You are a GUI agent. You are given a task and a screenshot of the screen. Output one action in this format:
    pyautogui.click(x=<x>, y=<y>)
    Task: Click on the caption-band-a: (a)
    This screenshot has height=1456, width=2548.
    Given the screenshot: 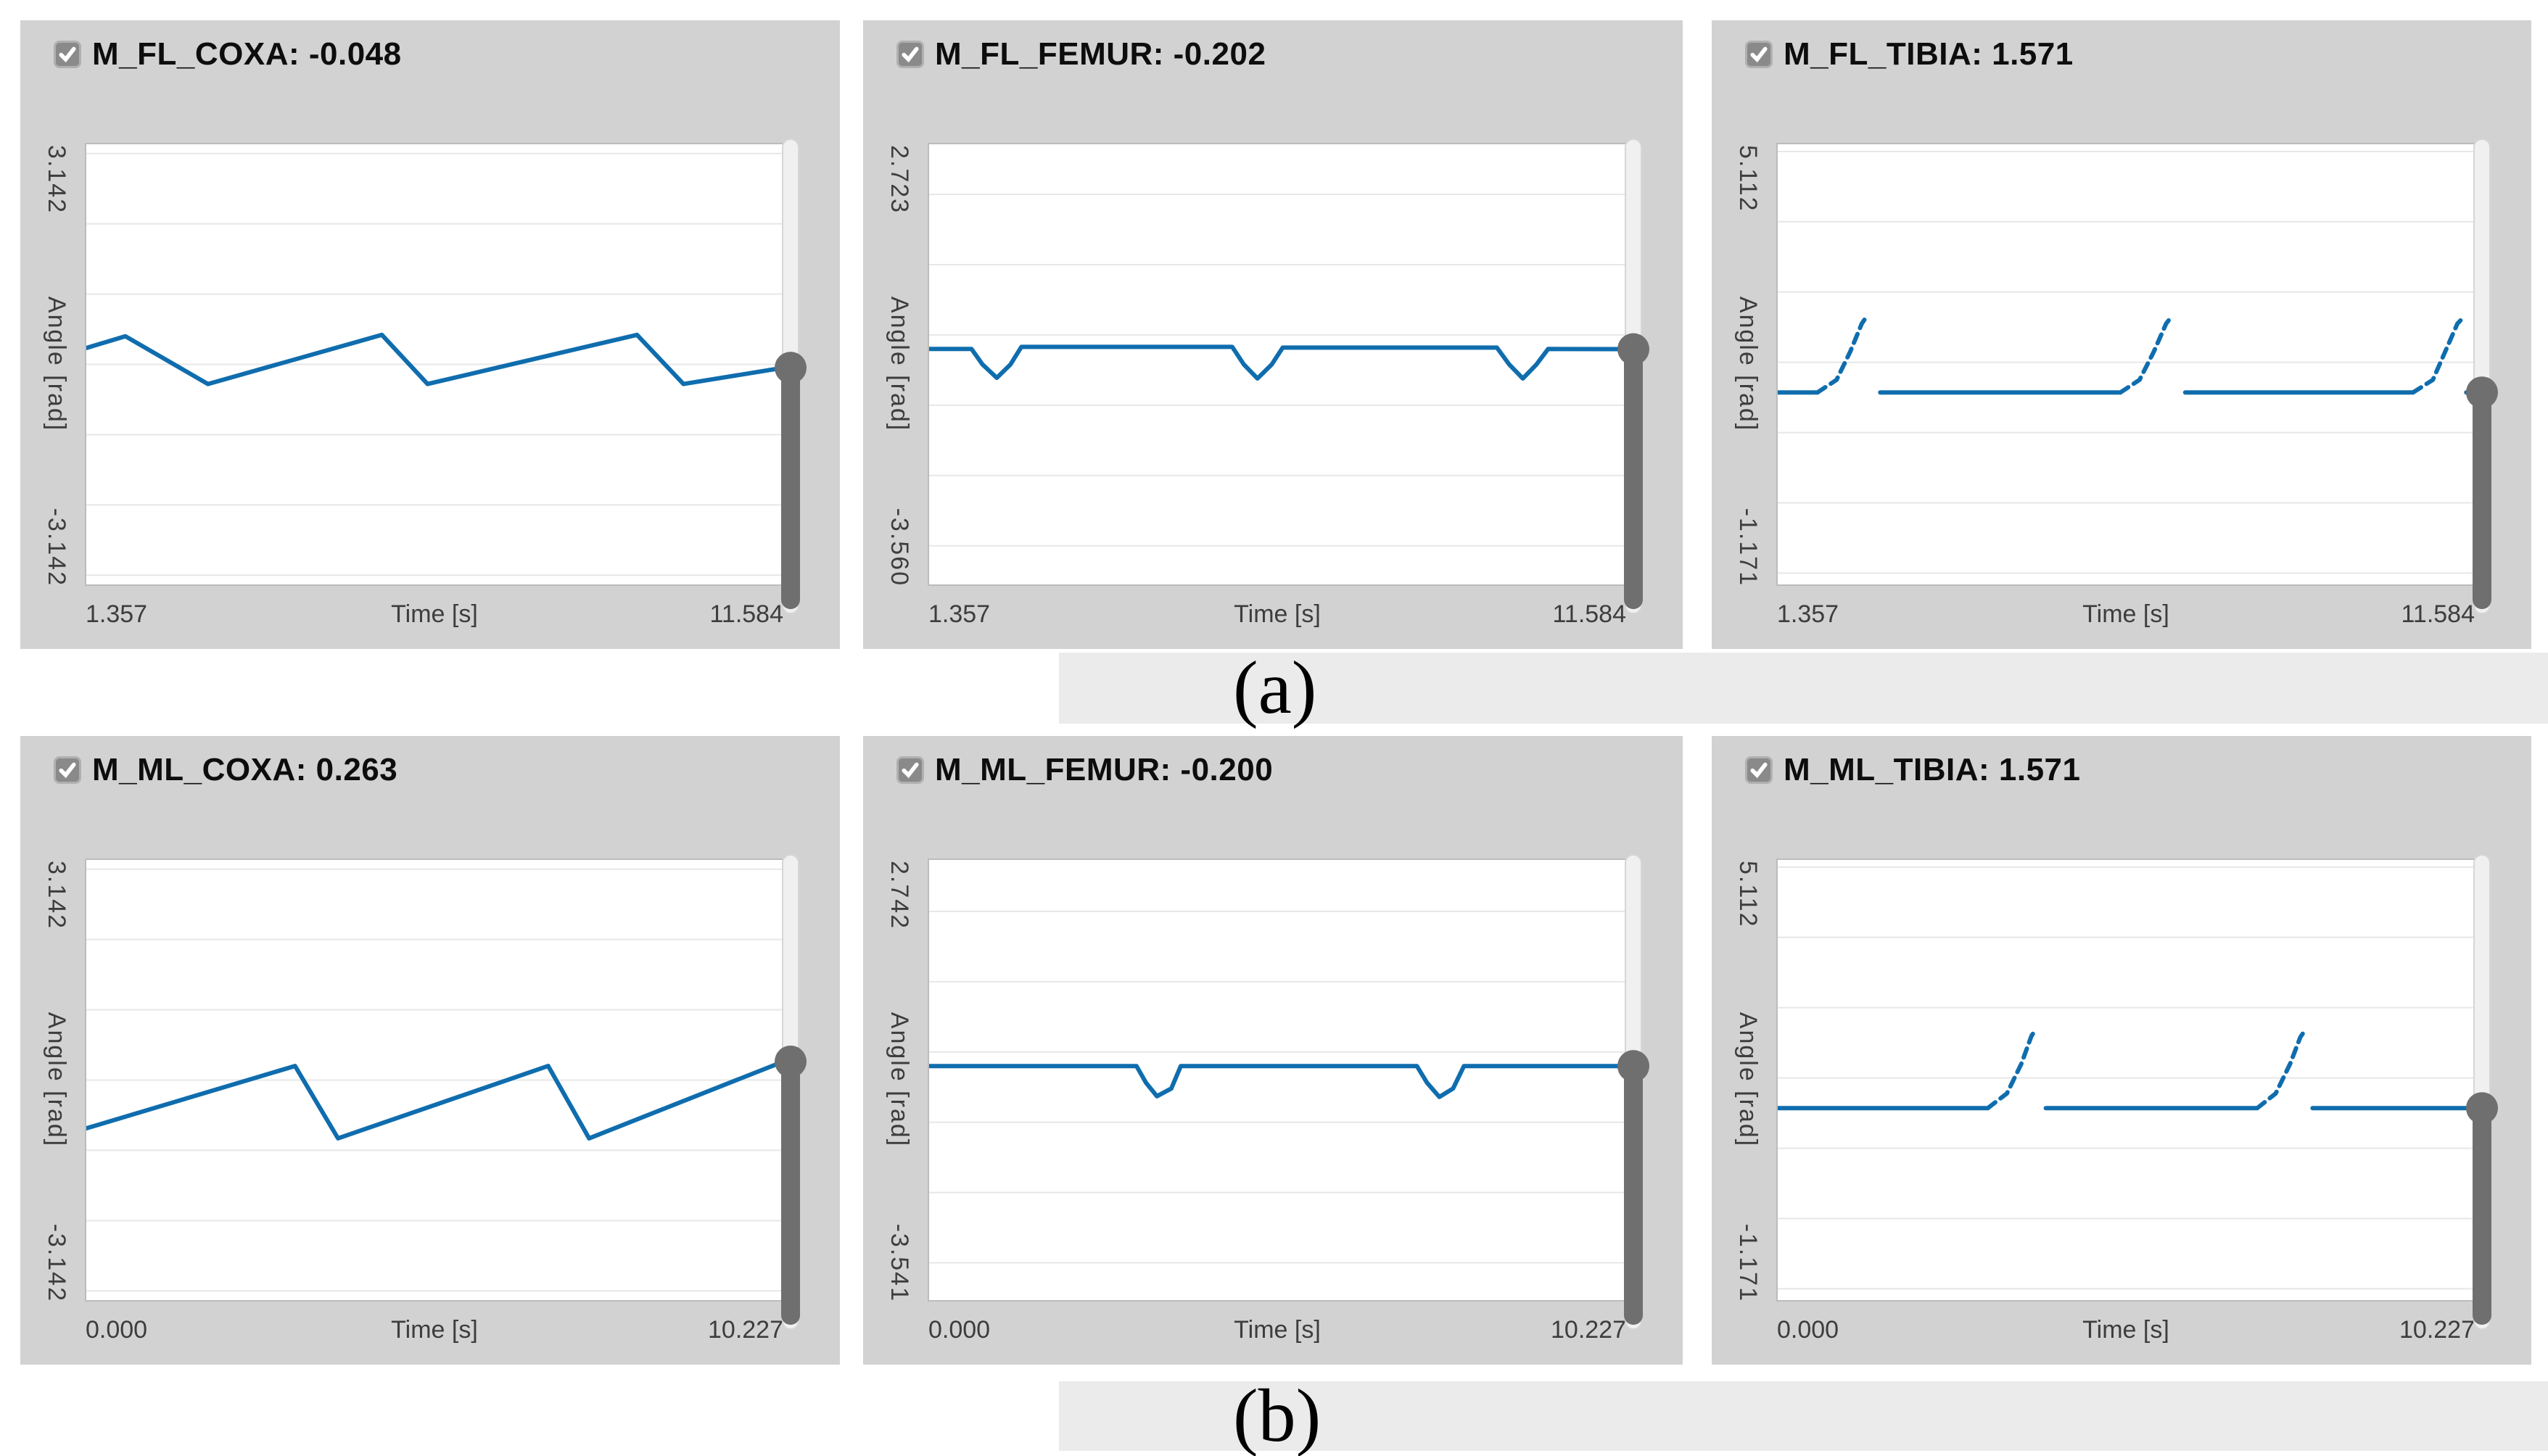 What is the action you would take?
    pyautogui.click(x=1804, y=687)
    